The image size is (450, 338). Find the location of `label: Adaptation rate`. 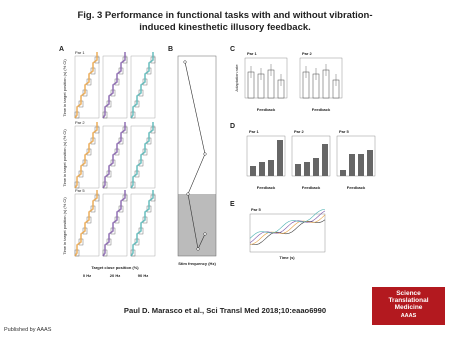

label: Adaptation rate is located at coordinates (236, 78).